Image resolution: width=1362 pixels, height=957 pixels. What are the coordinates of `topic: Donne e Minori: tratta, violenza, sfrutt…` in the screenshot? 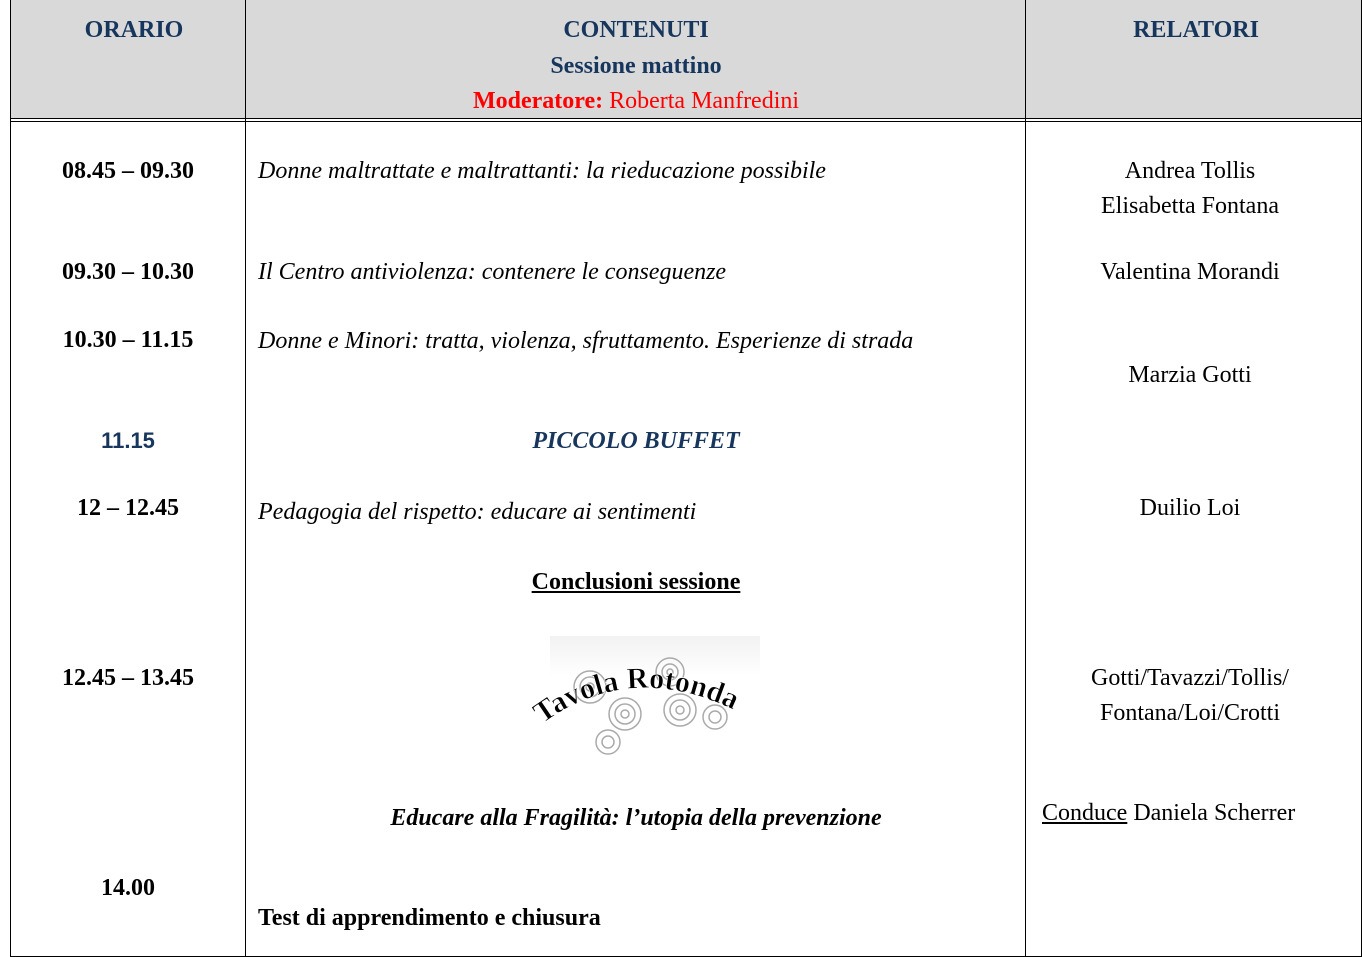 It's located at (586, 341).